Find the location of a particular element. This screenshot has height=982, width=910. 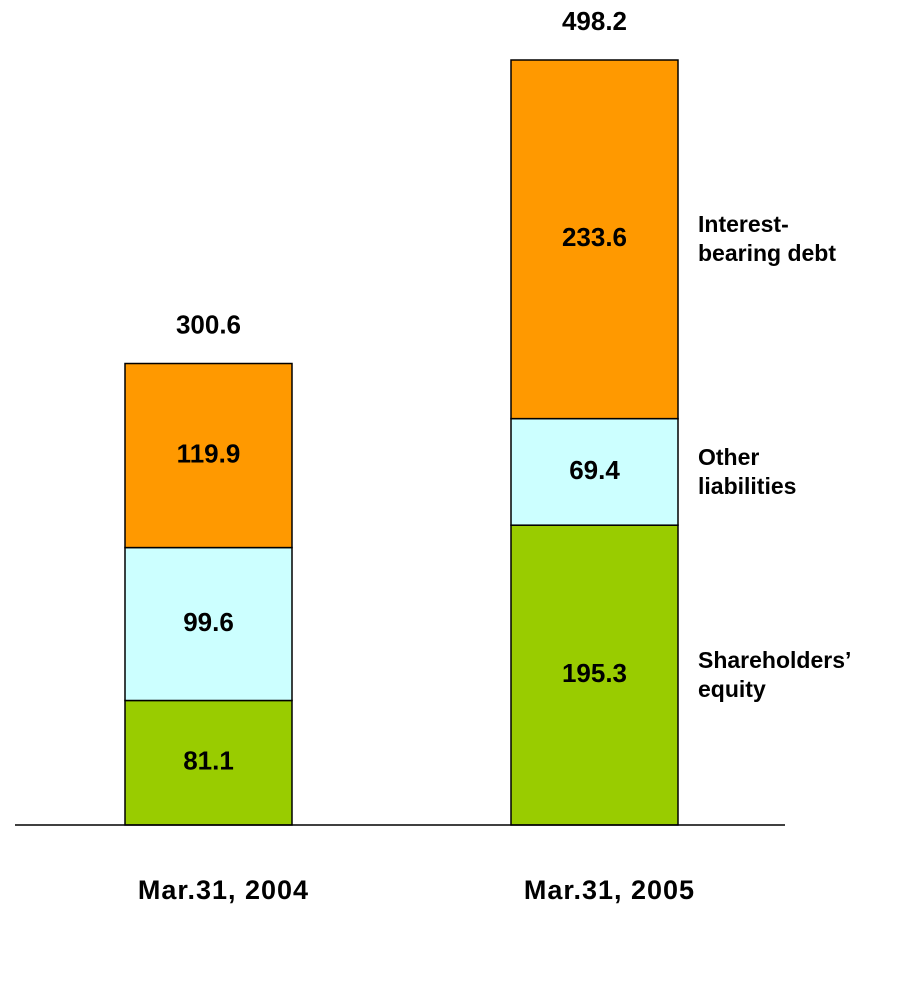

value-label: 81.1 is located at coordinates (208, 761).